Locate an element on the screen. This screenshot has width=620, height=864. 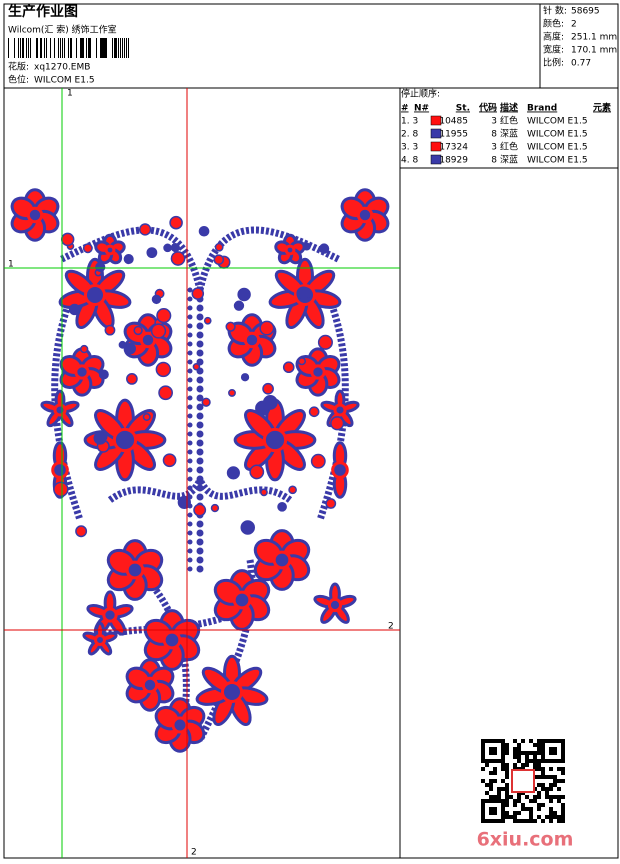
column-header: # is located at coordinates (405, 109).